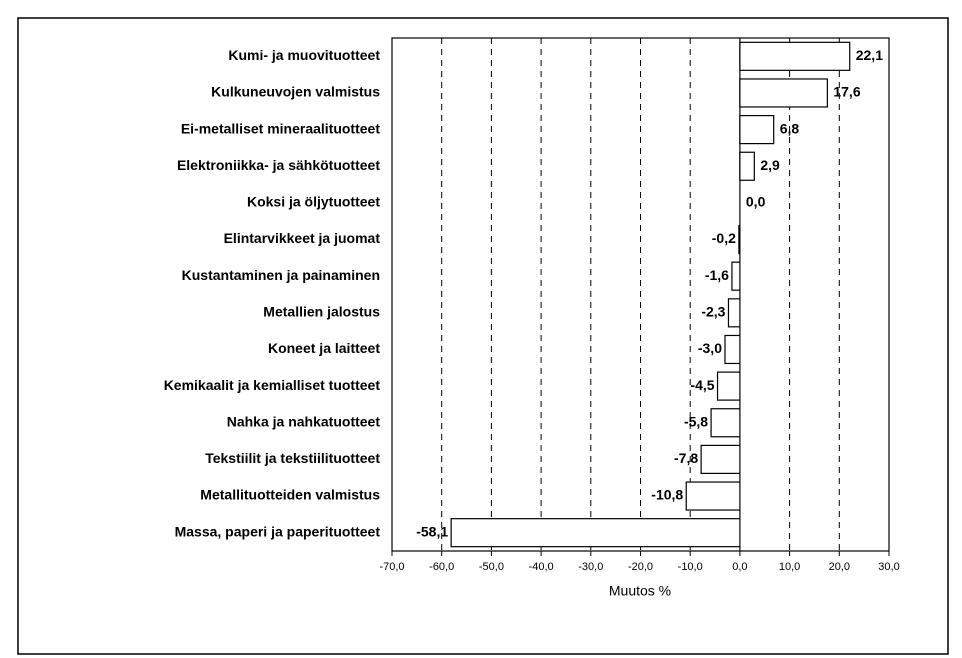 This screenshot has height=658, width=962. I want to click on y-tick-label: Kulkuneuvojen valmistus, so click(295, 92).